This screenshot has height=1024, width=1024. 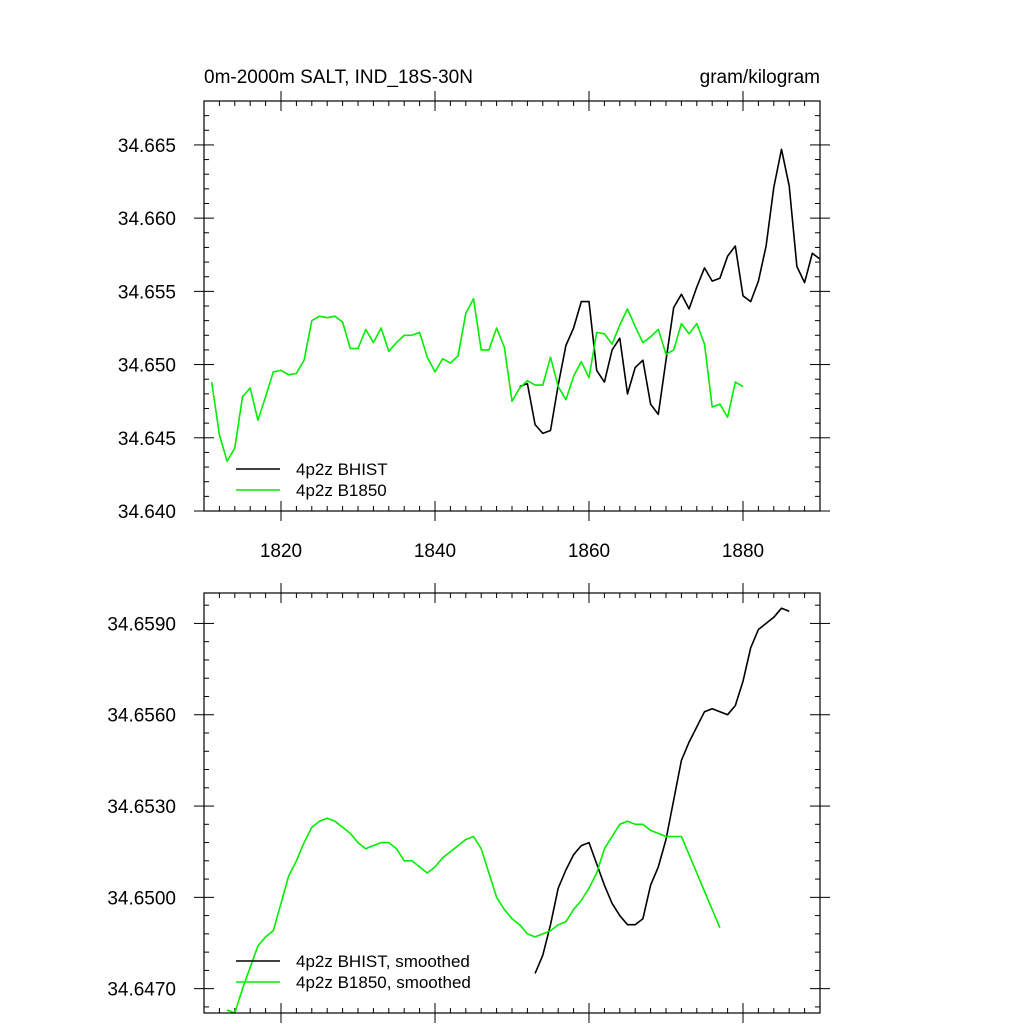 I want to click on y-tick-label: 34.640, so click(x=147, y=512).